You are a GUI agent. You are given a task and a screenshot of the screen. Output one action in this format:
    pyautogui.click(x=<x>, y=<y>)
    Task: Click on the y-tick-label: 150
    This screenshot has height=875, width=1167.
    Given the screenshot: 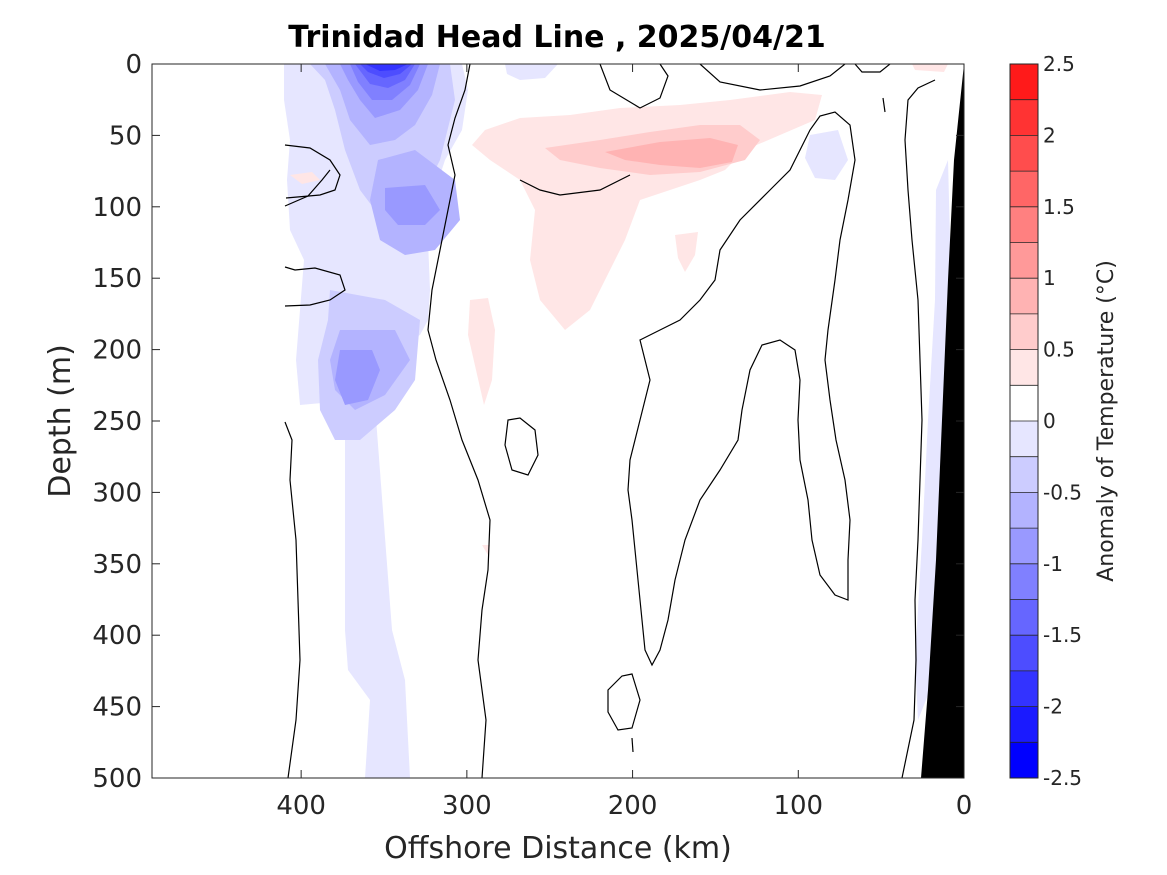 What is the action you would take?
    pyautogui.click(x=117, y=279)
    